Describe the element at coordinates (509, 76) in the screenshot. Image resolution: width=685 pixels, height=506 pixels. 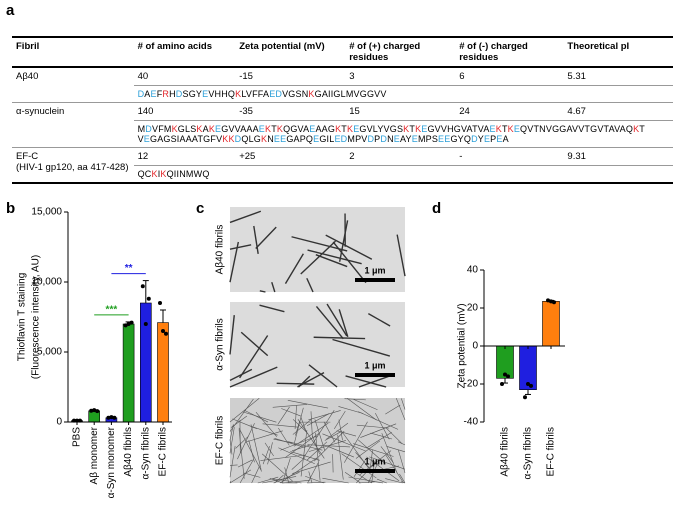
I see `cell: 6` at that location.